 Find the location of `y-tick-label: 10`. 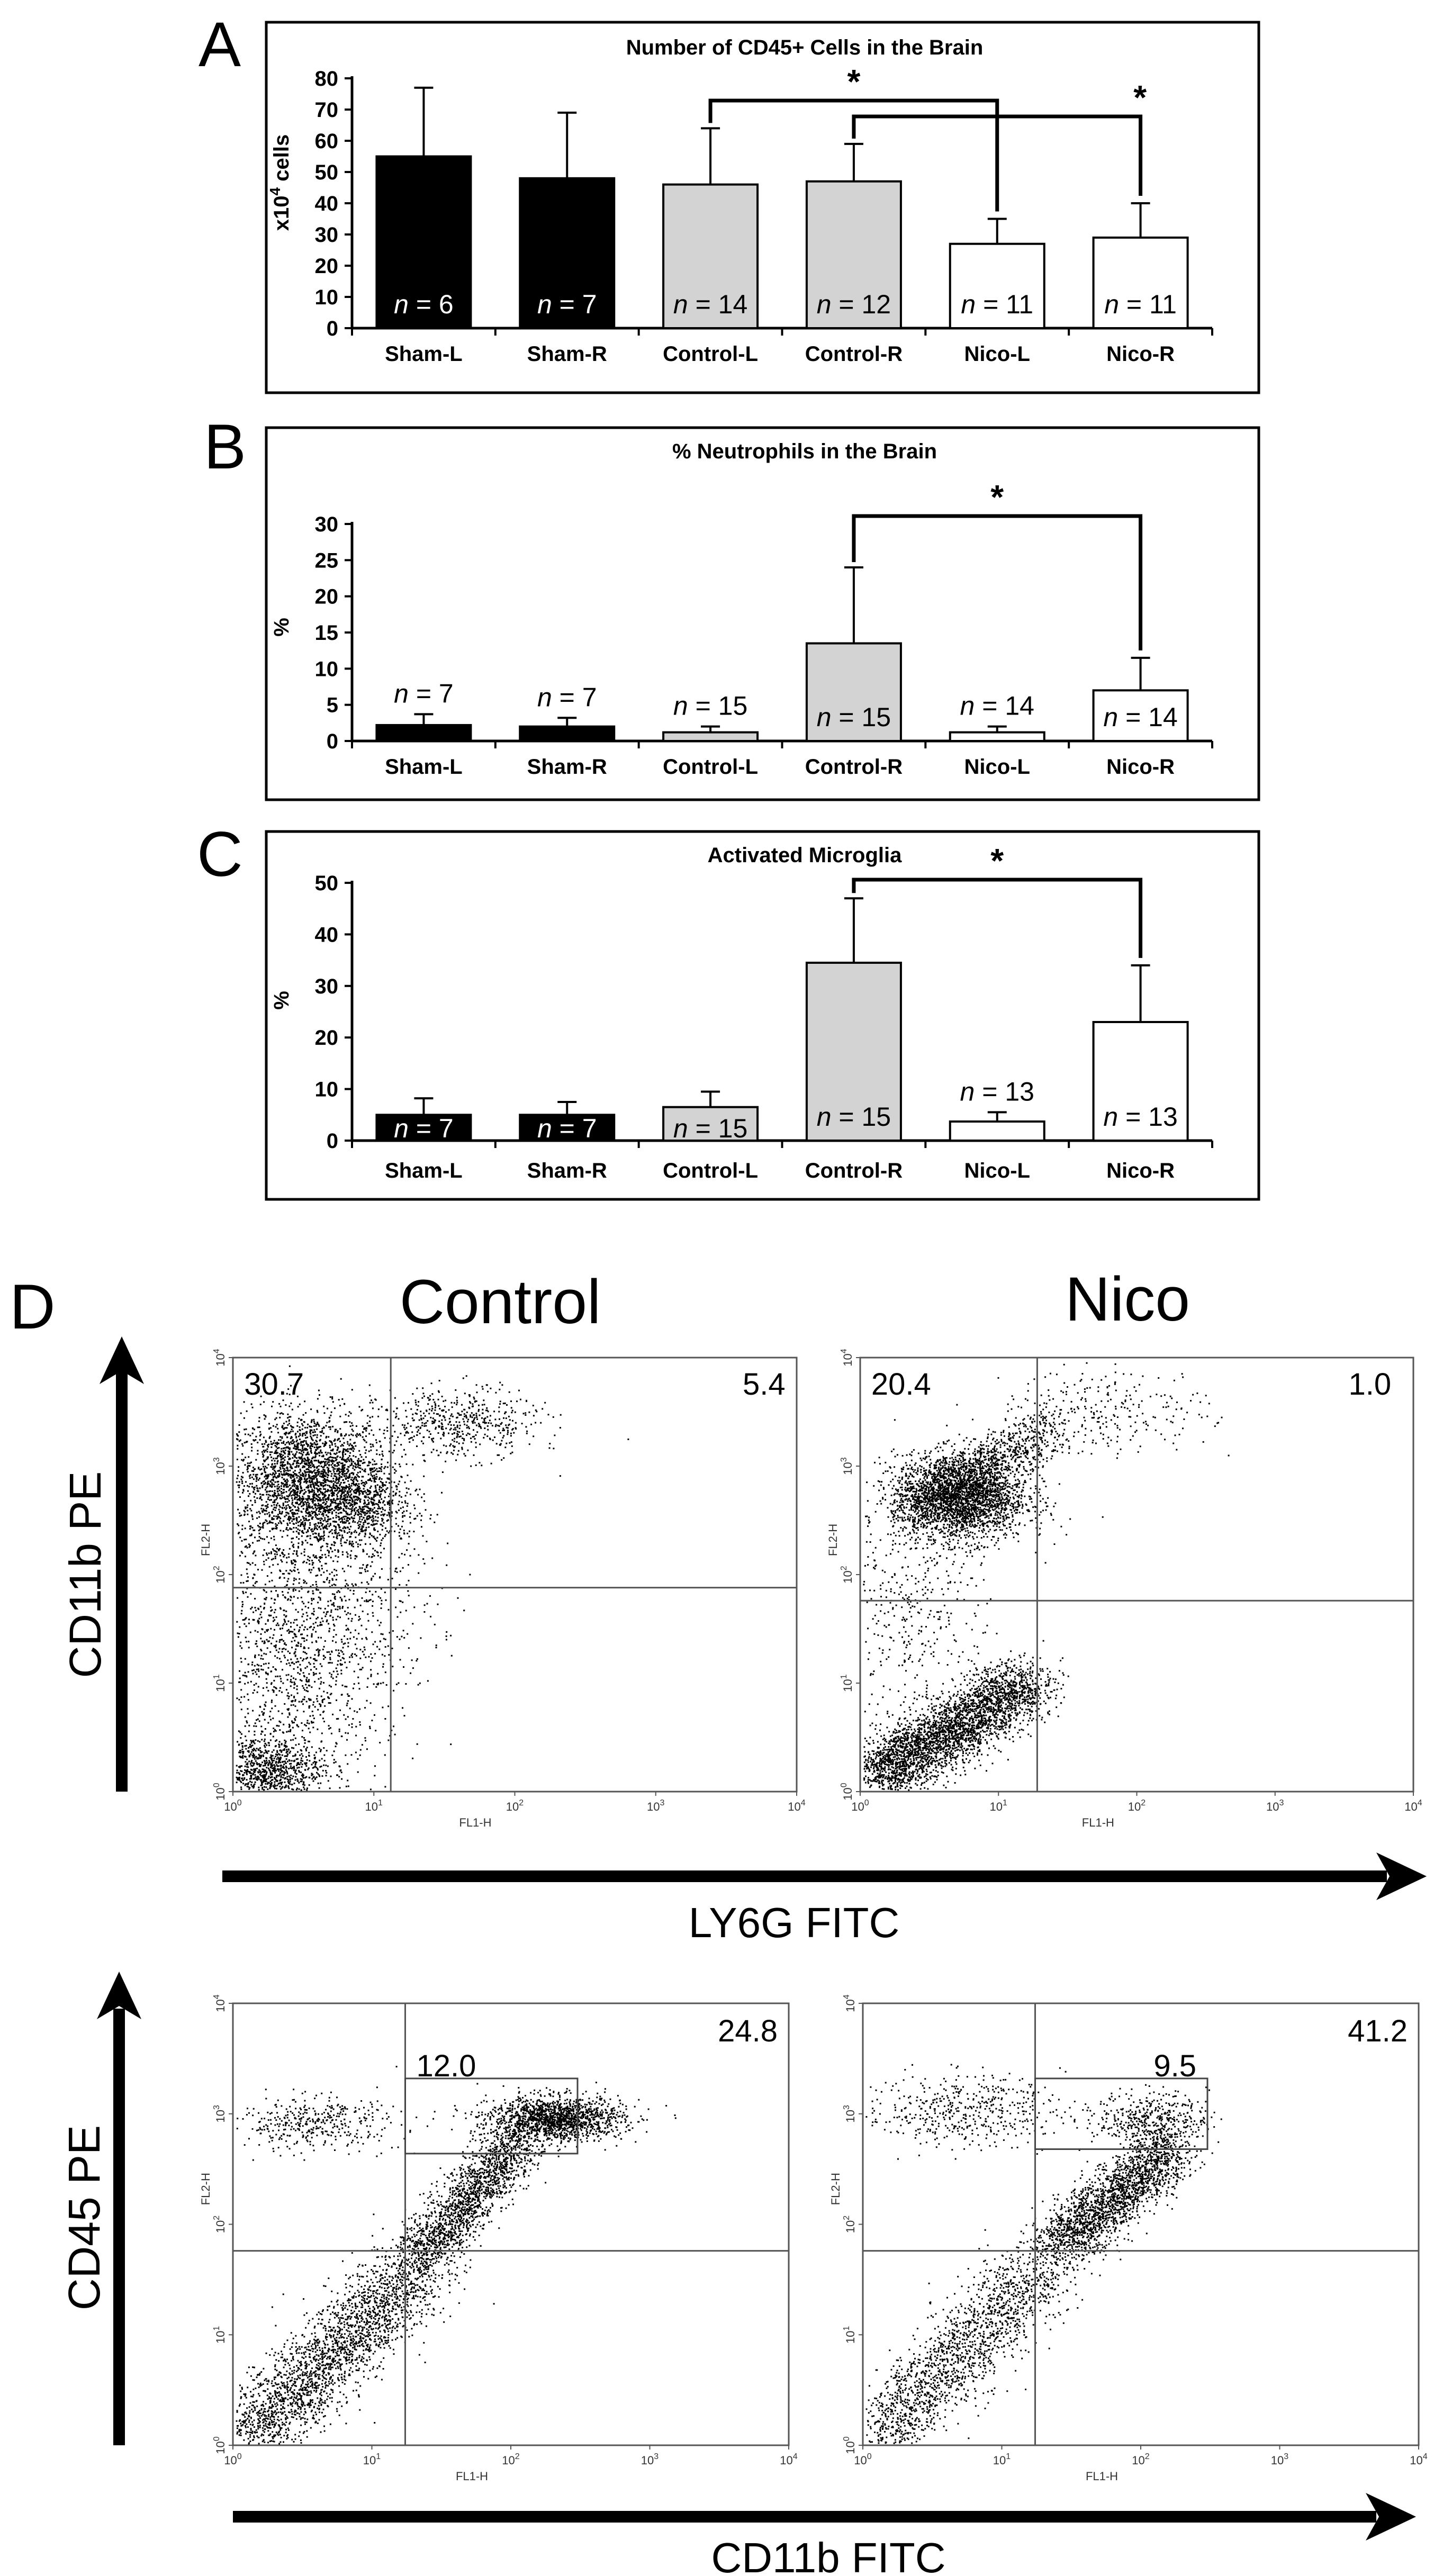

y-tick-label: 10 is located at coordinates (327, 669).